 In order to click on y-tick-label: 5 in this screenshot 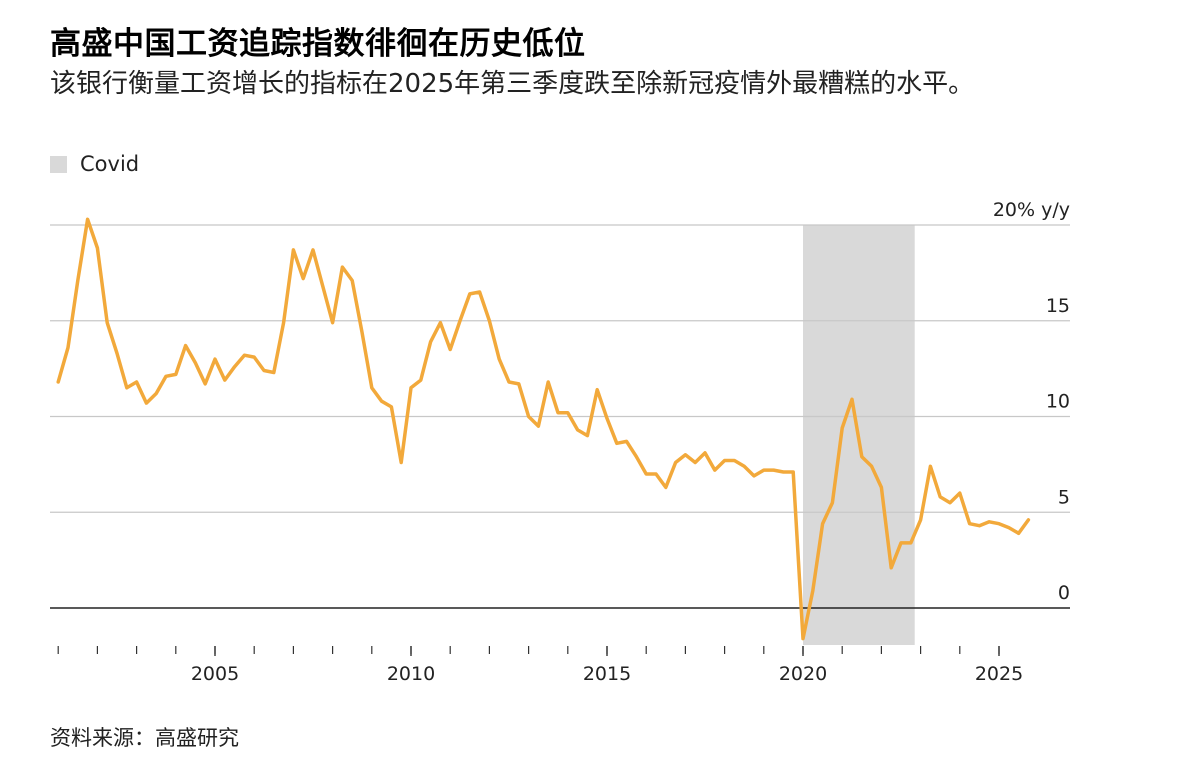, I will do `click(1064, 497)`.